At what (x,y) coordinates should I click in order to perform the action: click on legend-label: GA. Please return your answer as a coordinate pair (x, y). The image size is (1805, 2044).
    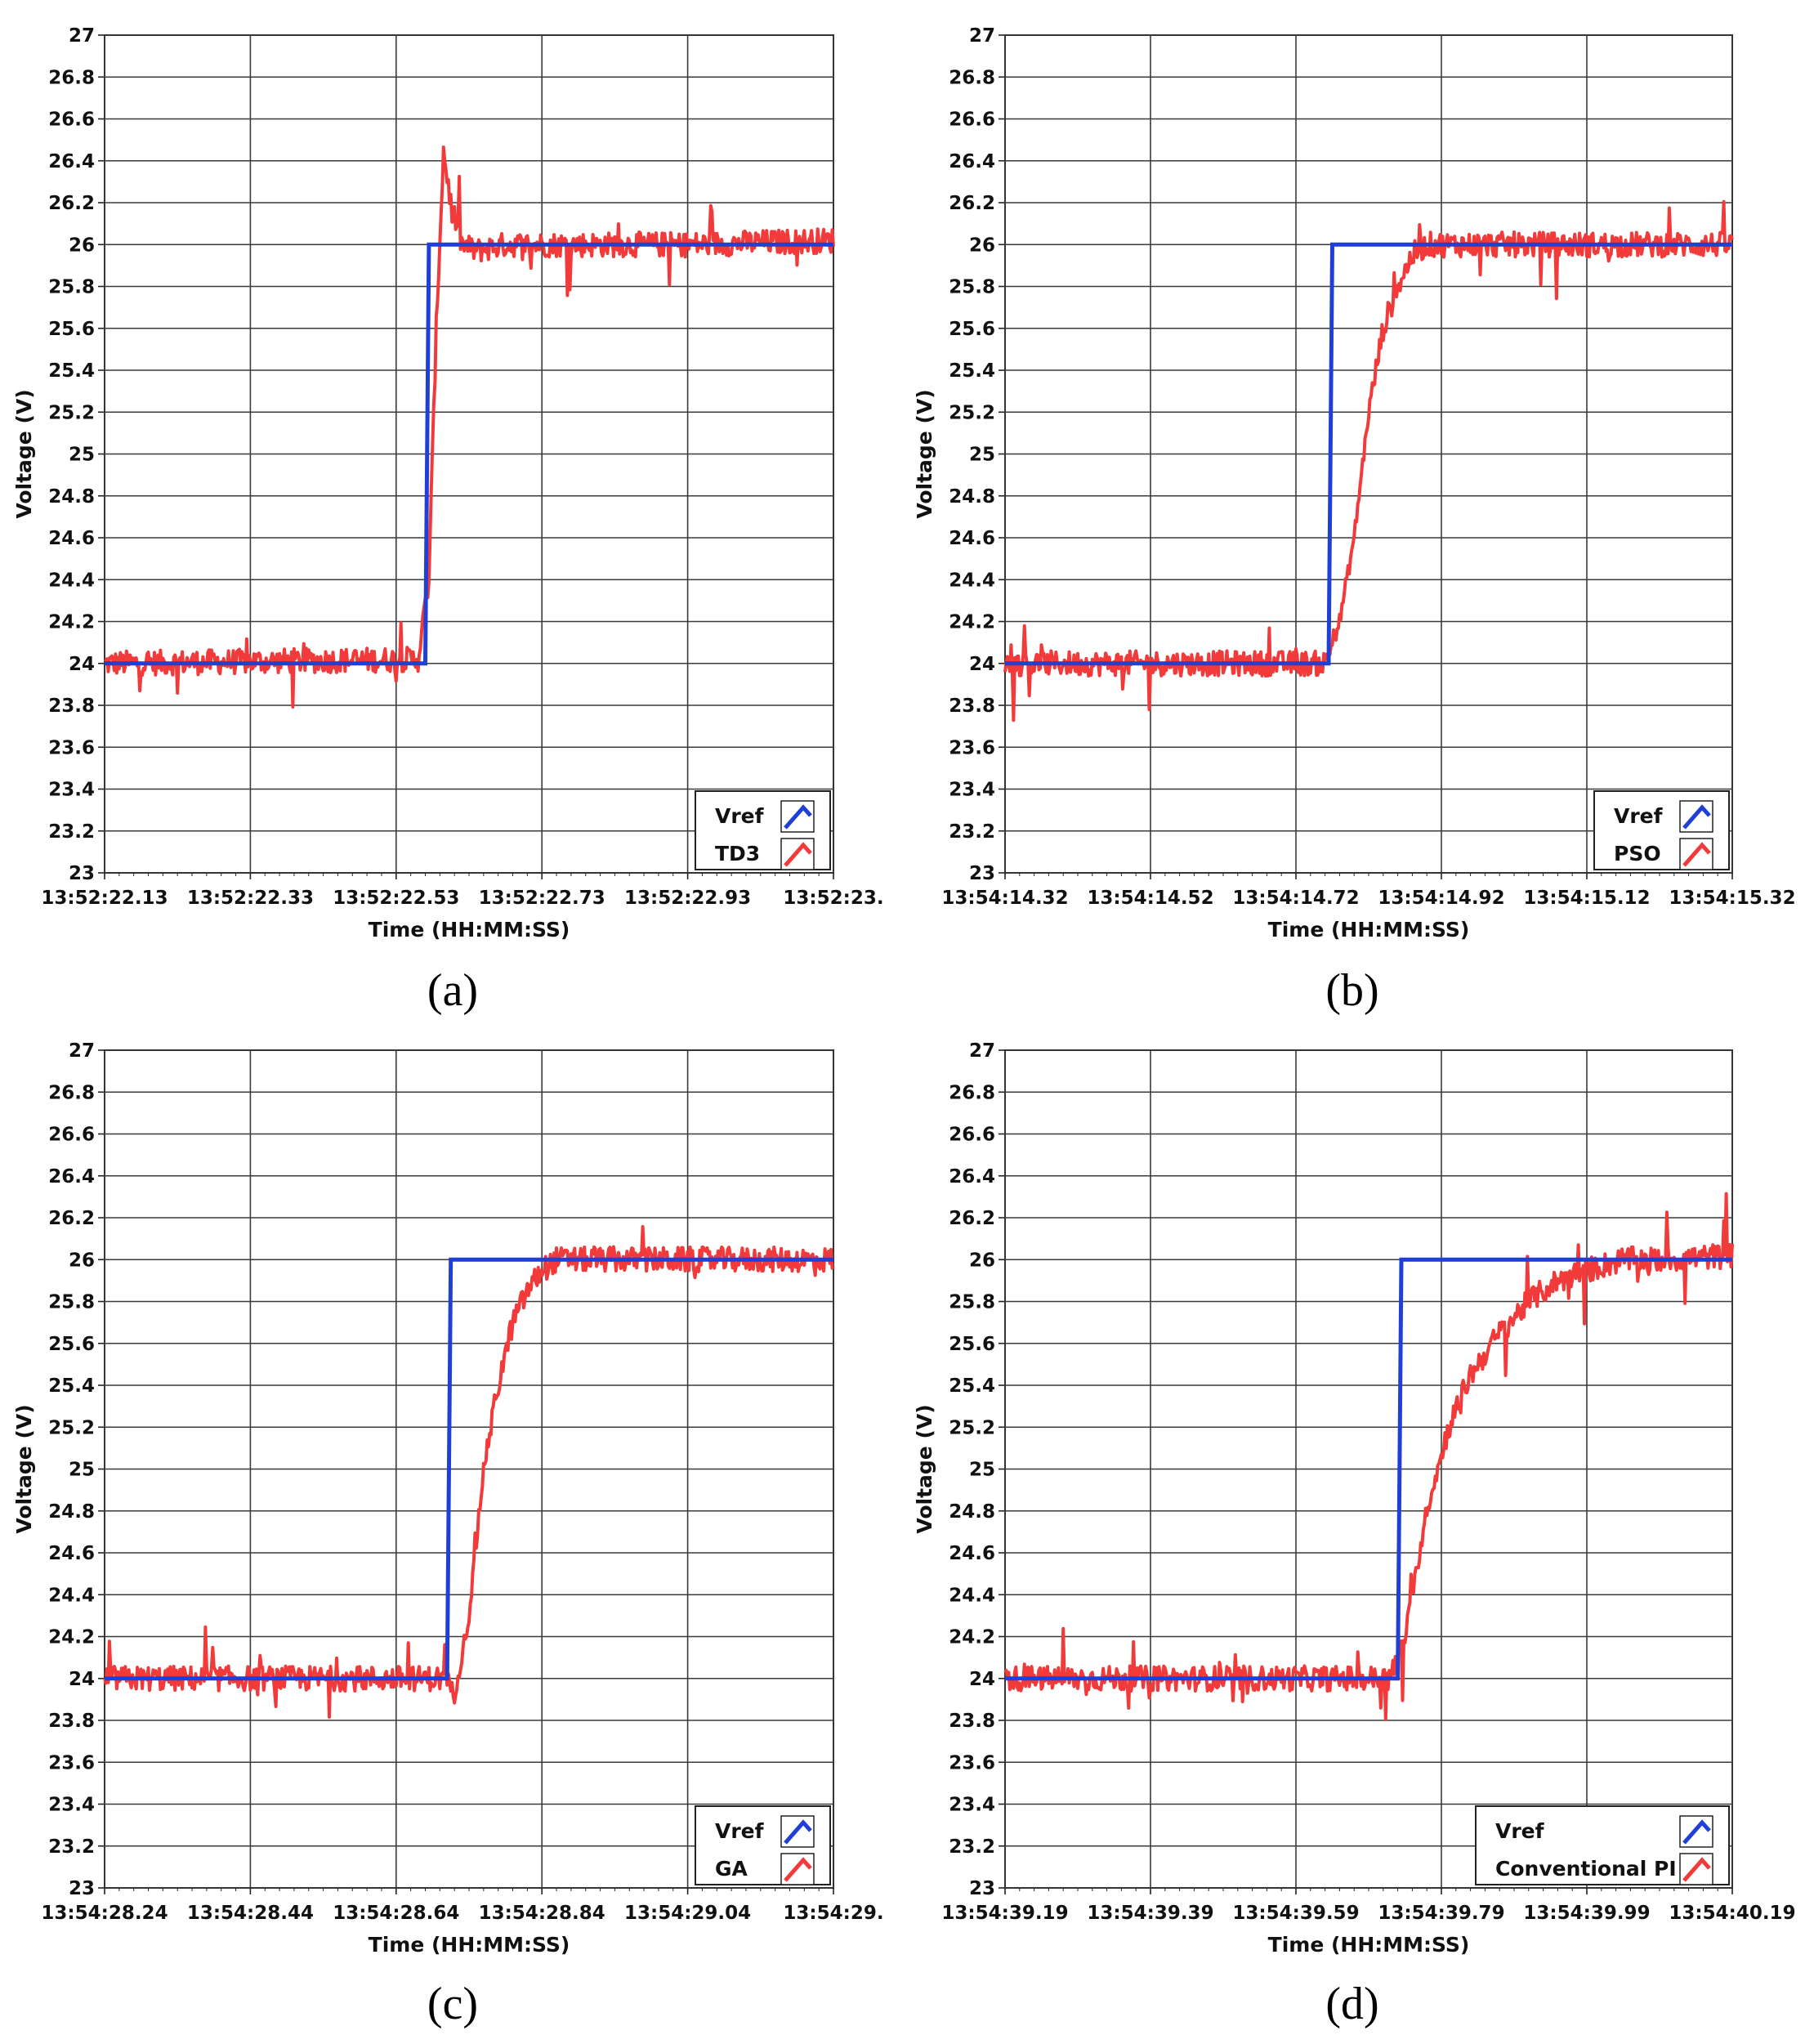
    Looking at the image, I should click on (731, 1869).